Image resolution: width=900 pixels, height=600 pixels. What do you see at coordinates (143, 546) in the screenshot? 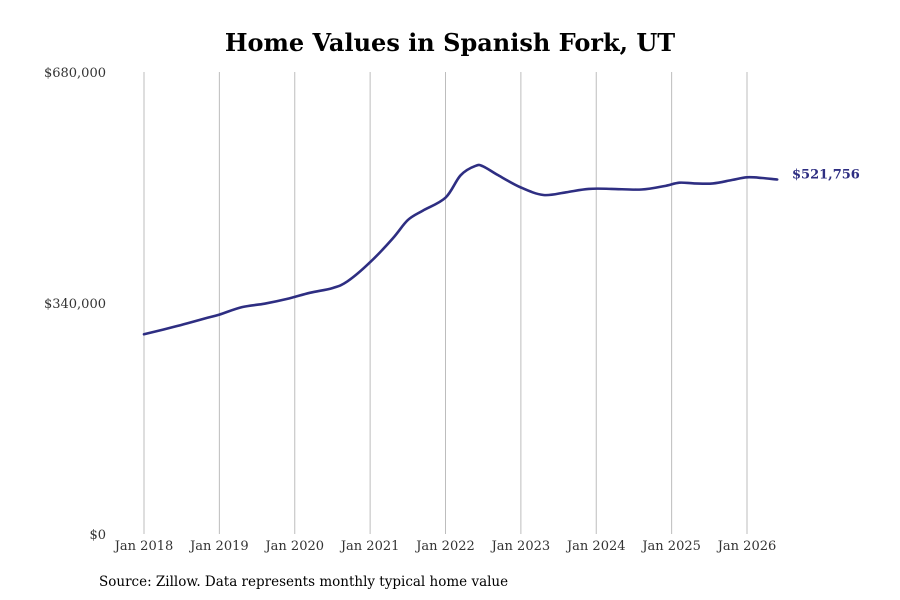
I see `x-tick-label: Jan 2018` at bounding box center [143, 546].